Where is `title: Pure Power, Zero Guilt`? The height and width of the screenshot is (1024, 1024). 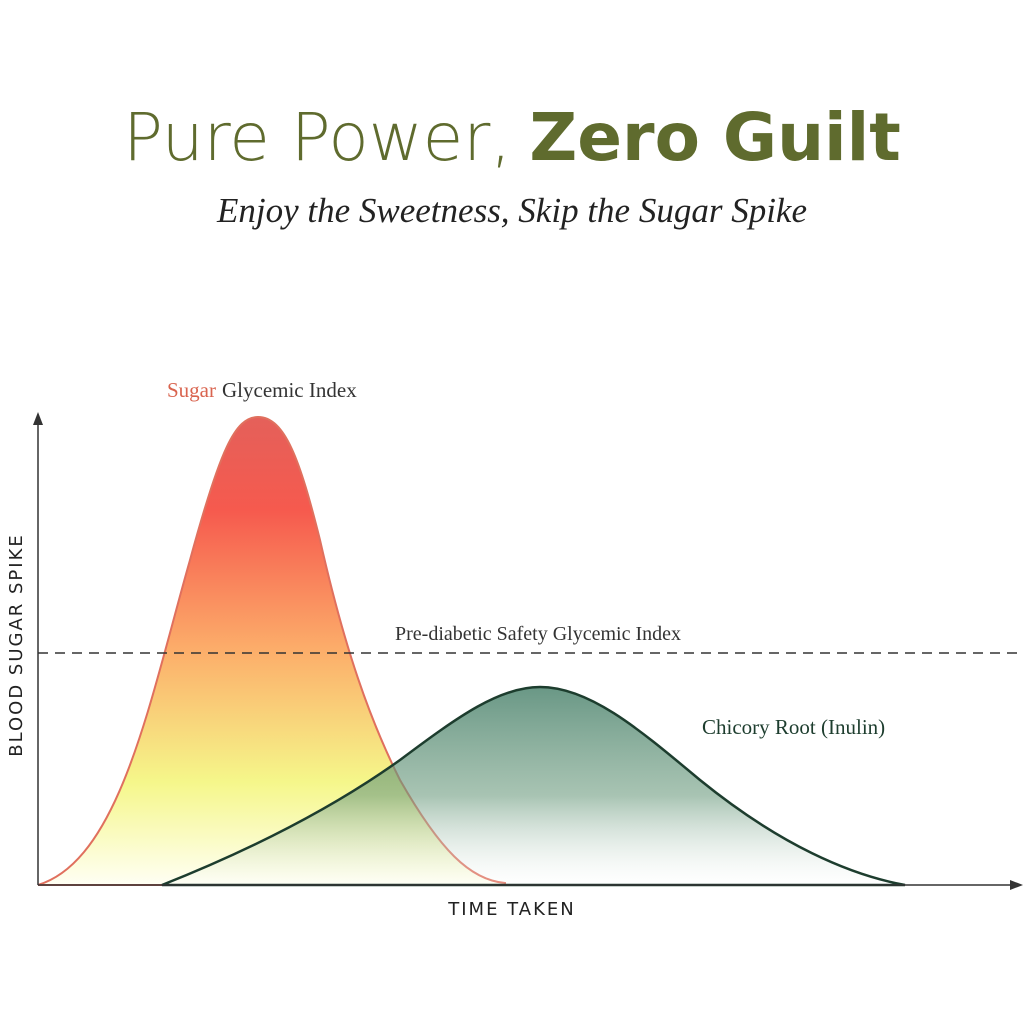
title: Pure Power, Zero Guilt is located at coordinates (512, 137).